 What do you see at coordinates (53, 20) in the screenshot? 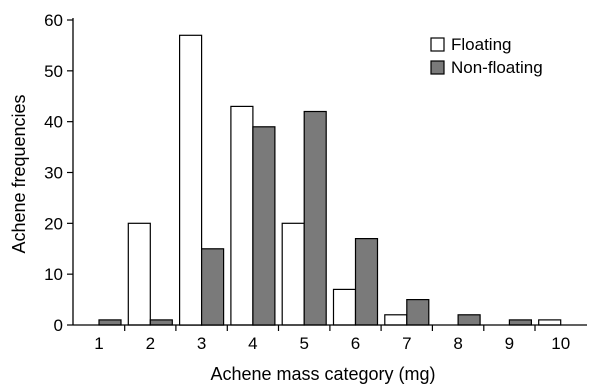
I see `y-tick-label-60: 60` at bounding box center [53, 20].